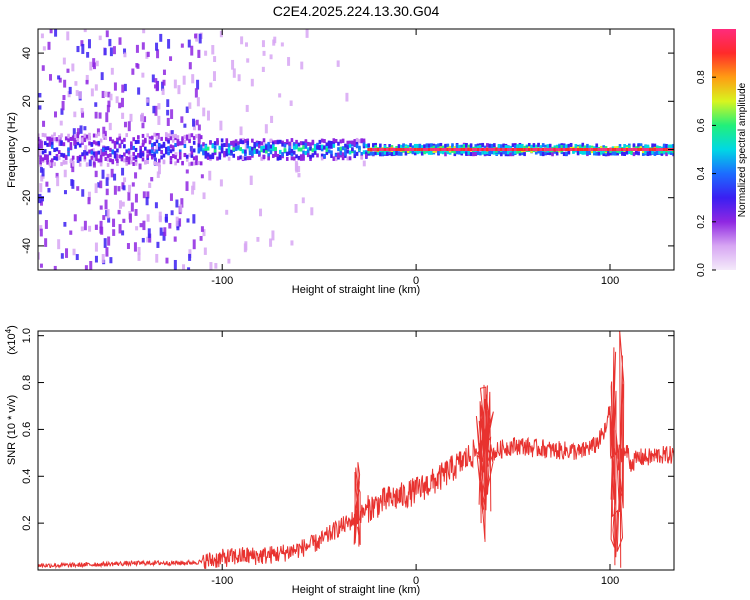 This screenshot has height=600, width=750. What do you see at coordinates (701, 173) in the screenshot?
I see `colorbar-tick-label: 0.4` at bounding box center [701, 173].